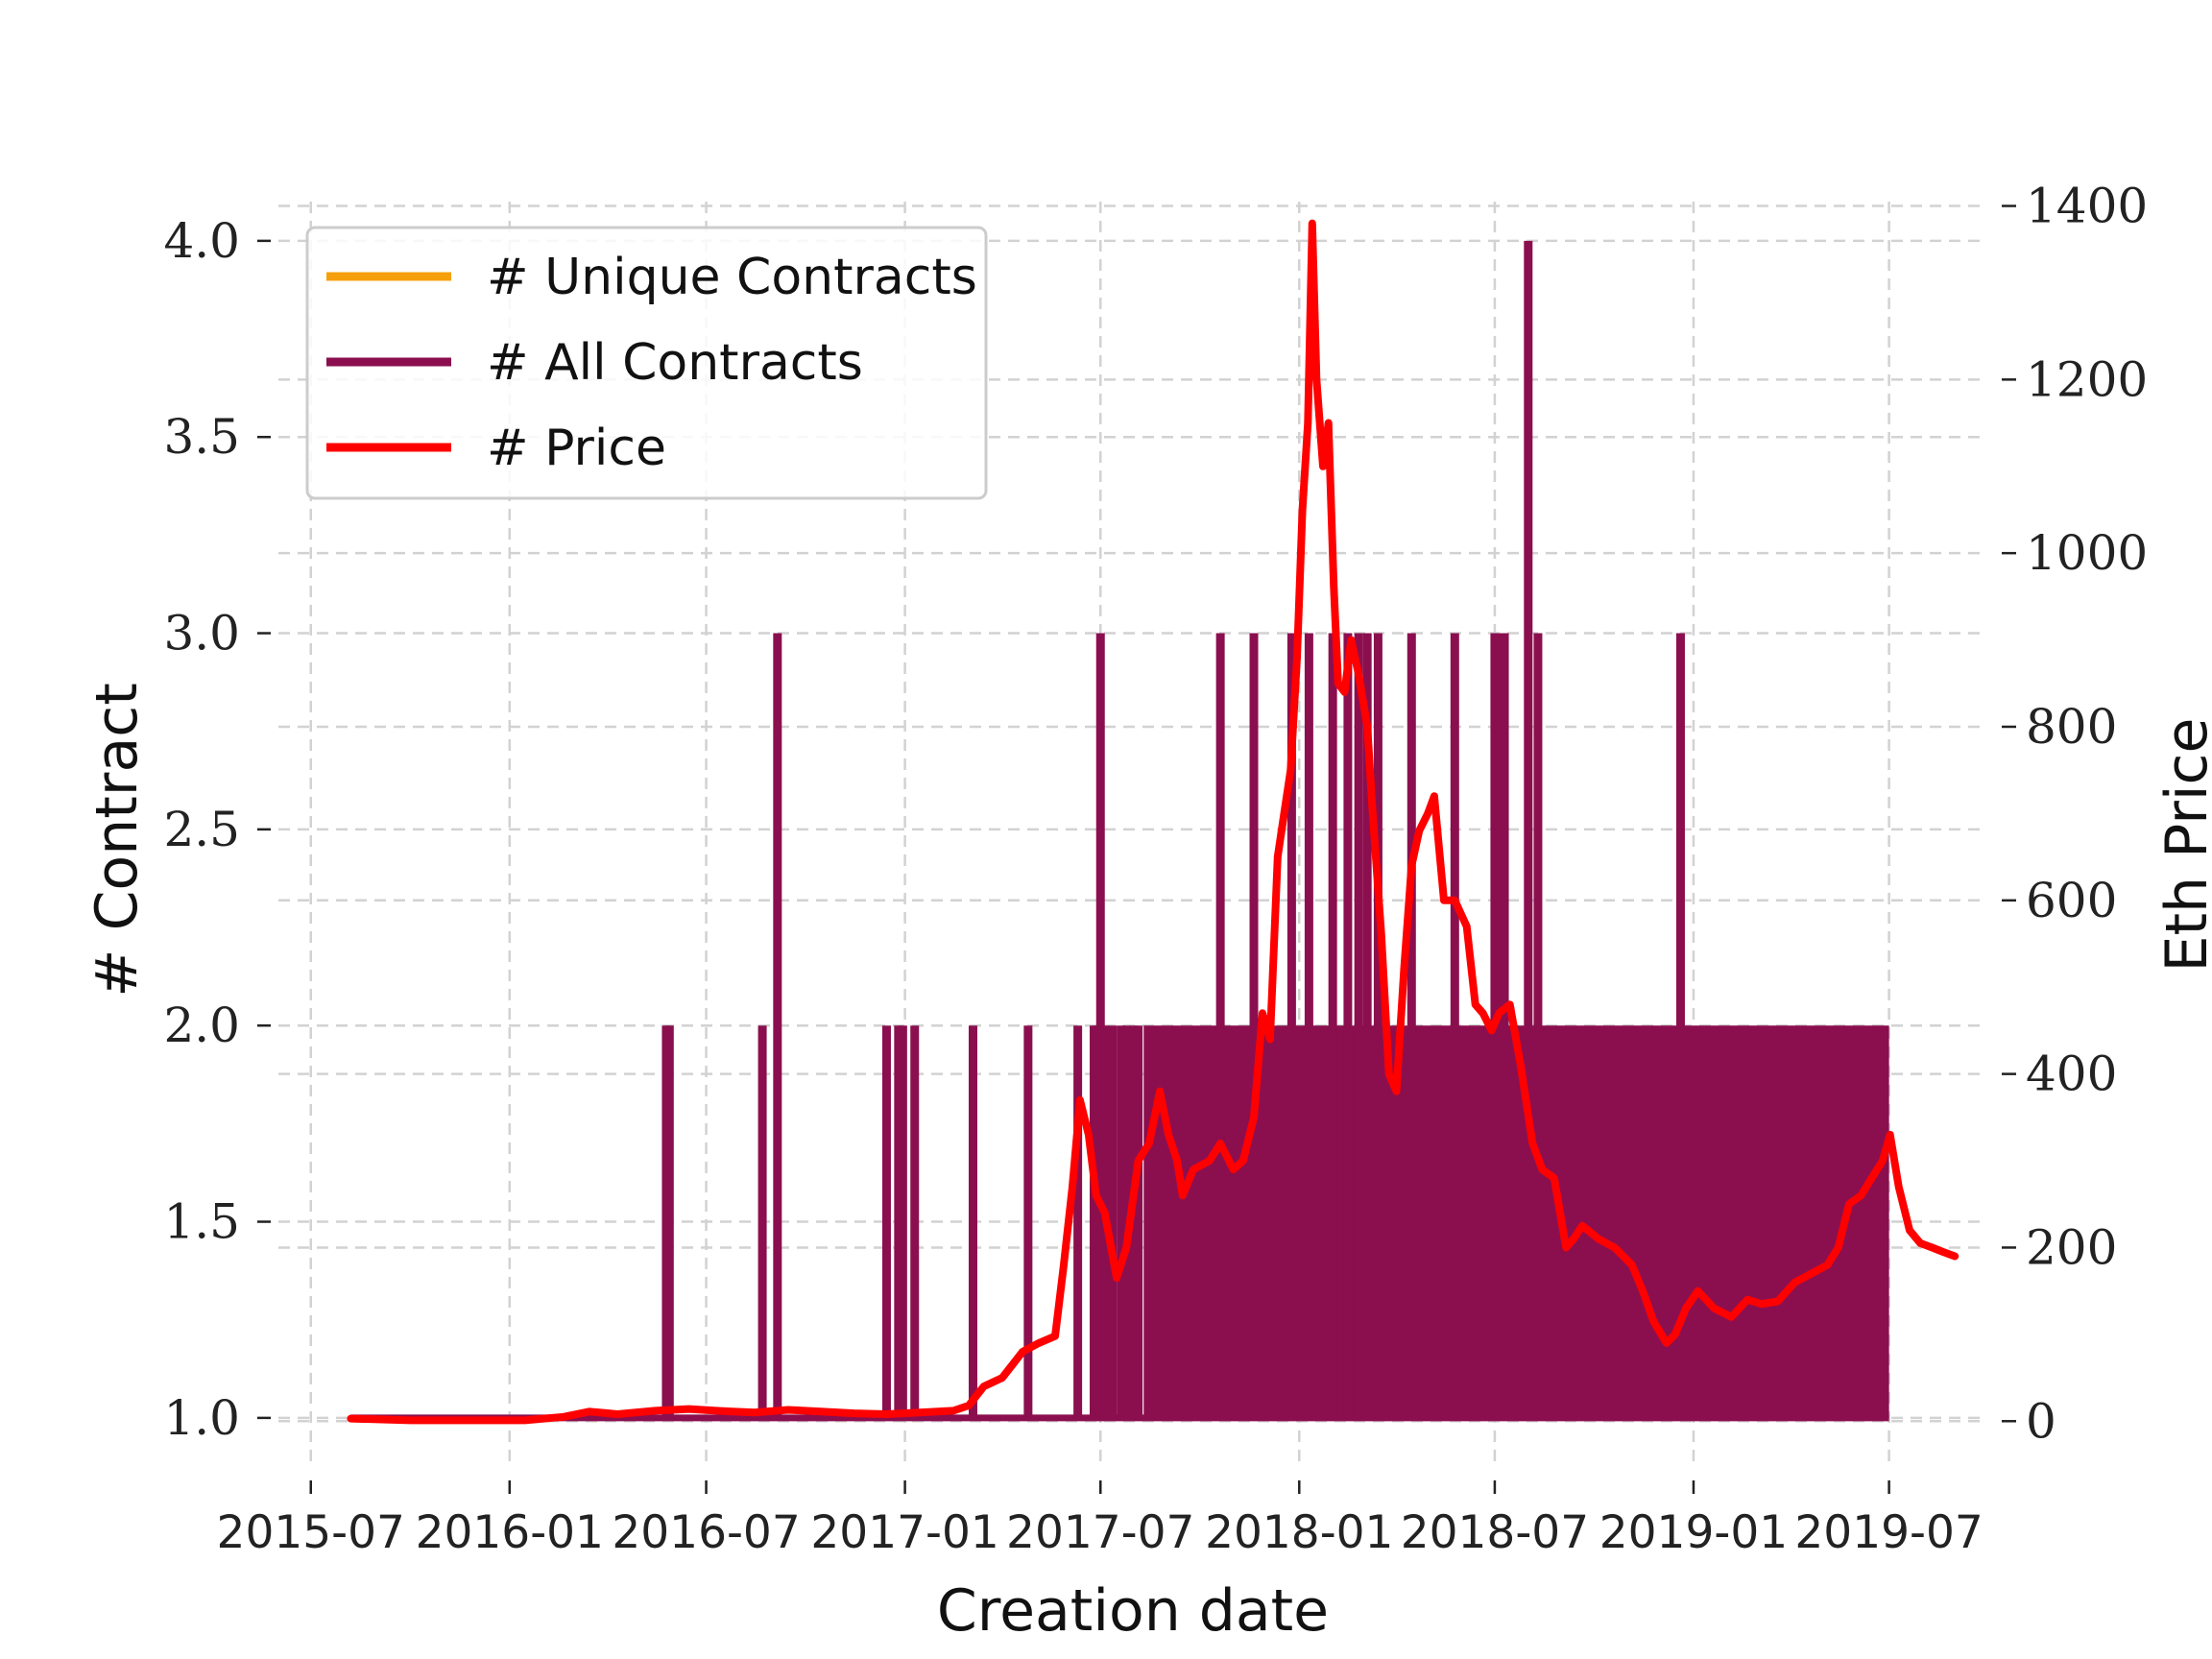  Describe the element at coordinates (732, 278) in the screenshot. I see `legend-label-unique-contracts: # Unique Contracts` at that location.